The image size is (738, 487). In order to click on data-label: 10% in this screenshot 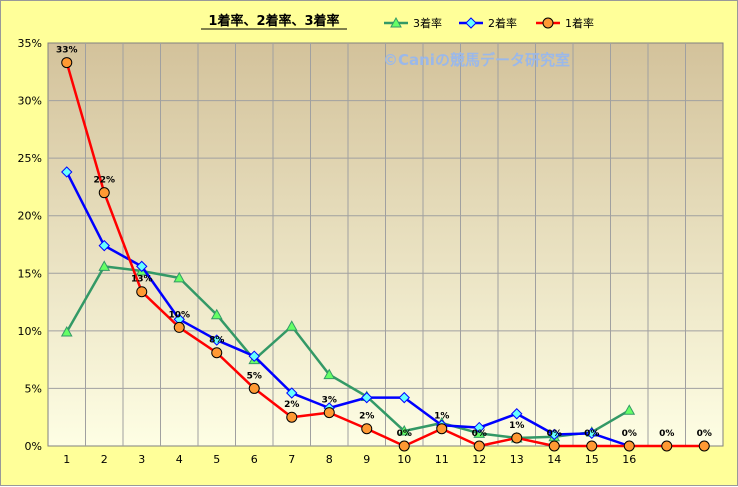, I will do `click(179, 315)`.